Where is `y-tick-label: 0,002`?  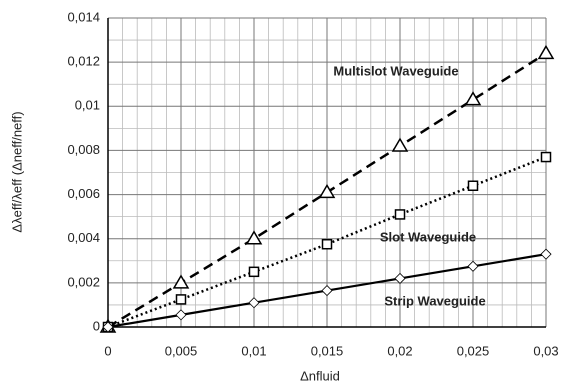
y-tick-label: 0,002 is located at coordinates (83, 281).